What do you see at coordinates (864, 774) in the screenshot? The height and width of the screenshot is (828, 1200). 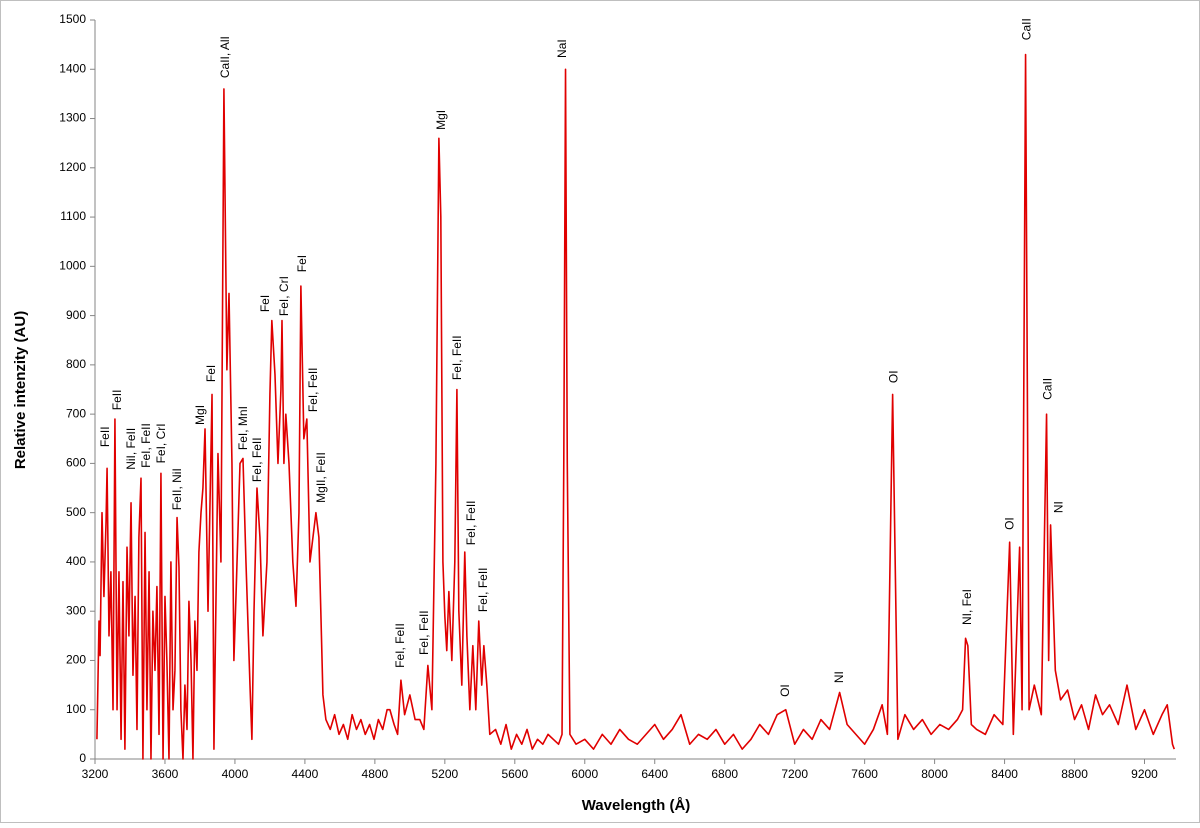 I see `x-tick-label: 7600` at bounding box center [864, 774].